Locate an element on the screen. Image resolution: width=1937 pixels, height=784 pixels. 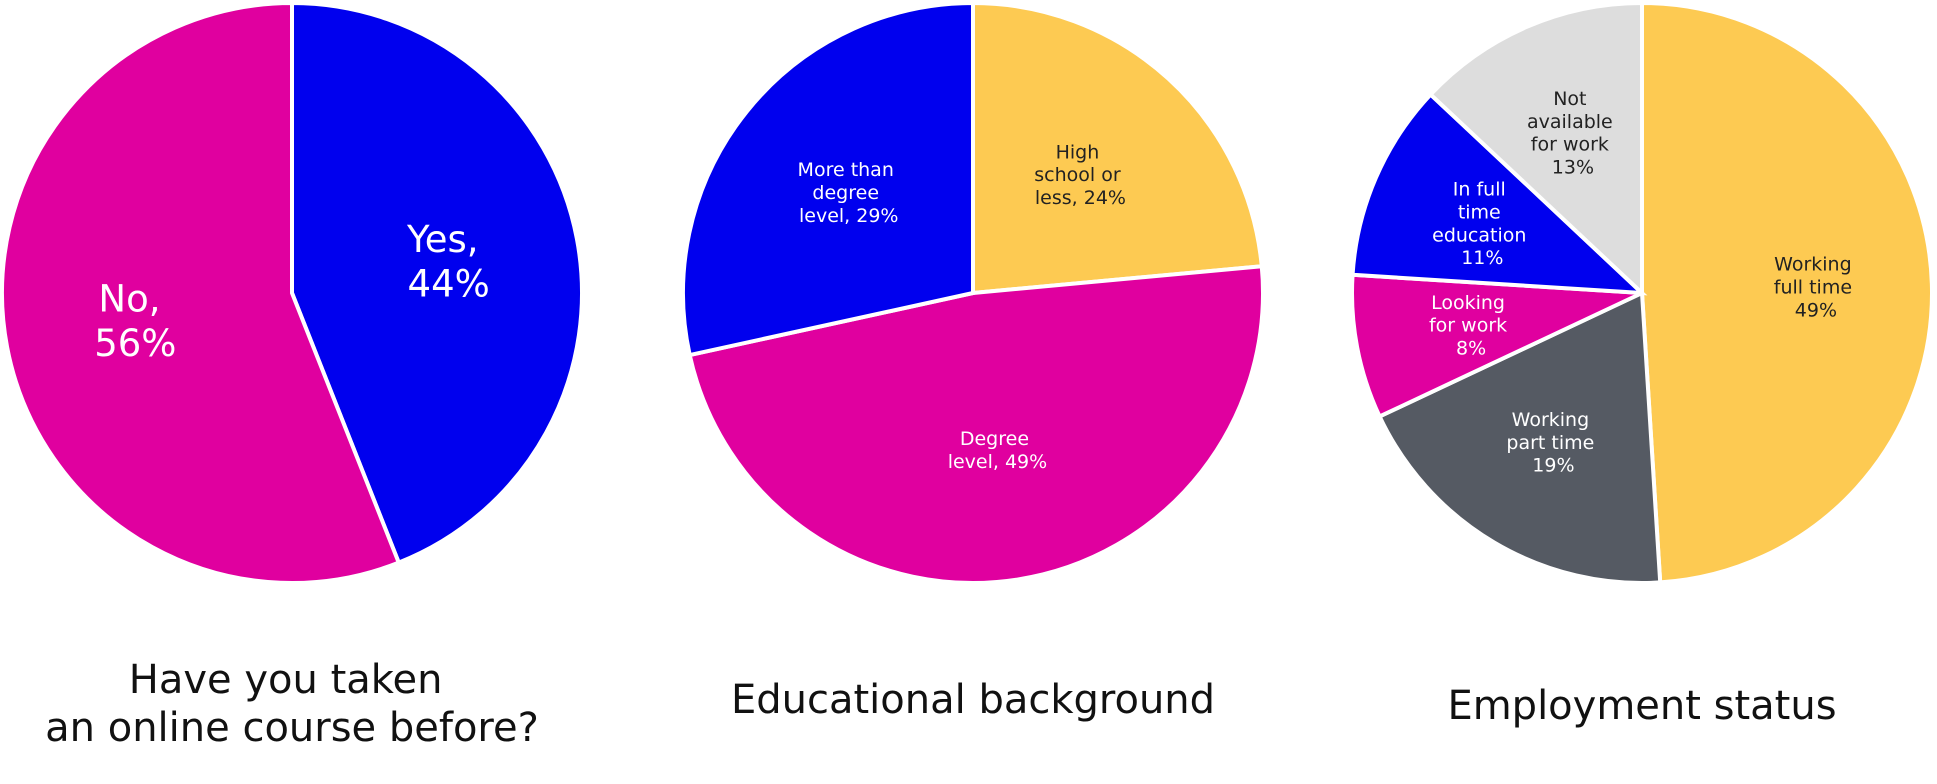
slice-label: Yes, 44% is located at coordinates (448, 260).